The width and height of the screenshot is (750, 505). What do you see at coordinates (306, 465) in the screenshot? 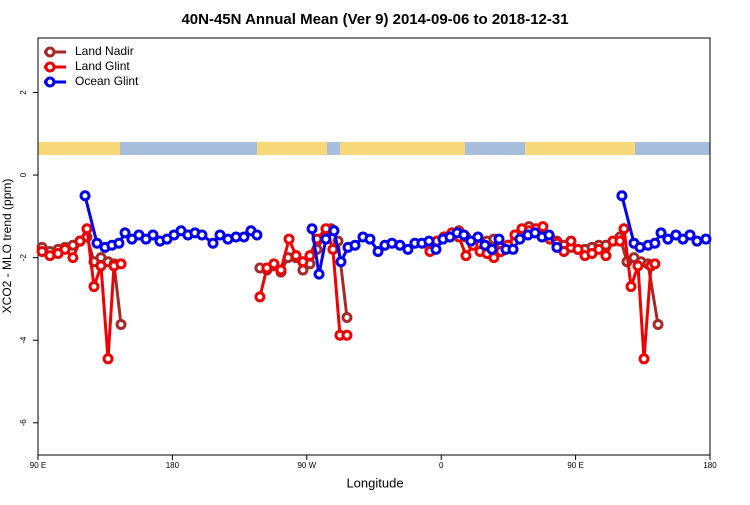
I see `x-tick-label: 90 W` at bounding box center [306, 465].